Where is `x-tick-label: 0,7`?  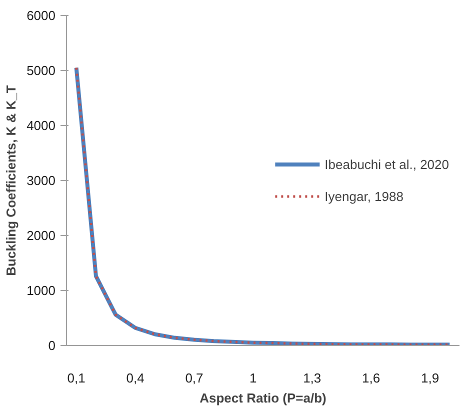 x-tick-label: 0,7 is located at coordinates (194, 378).